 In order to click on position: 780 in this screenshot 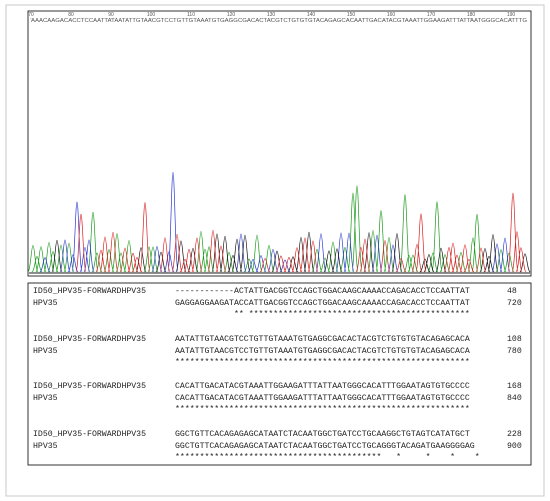, I will do `click(514, 351)`.